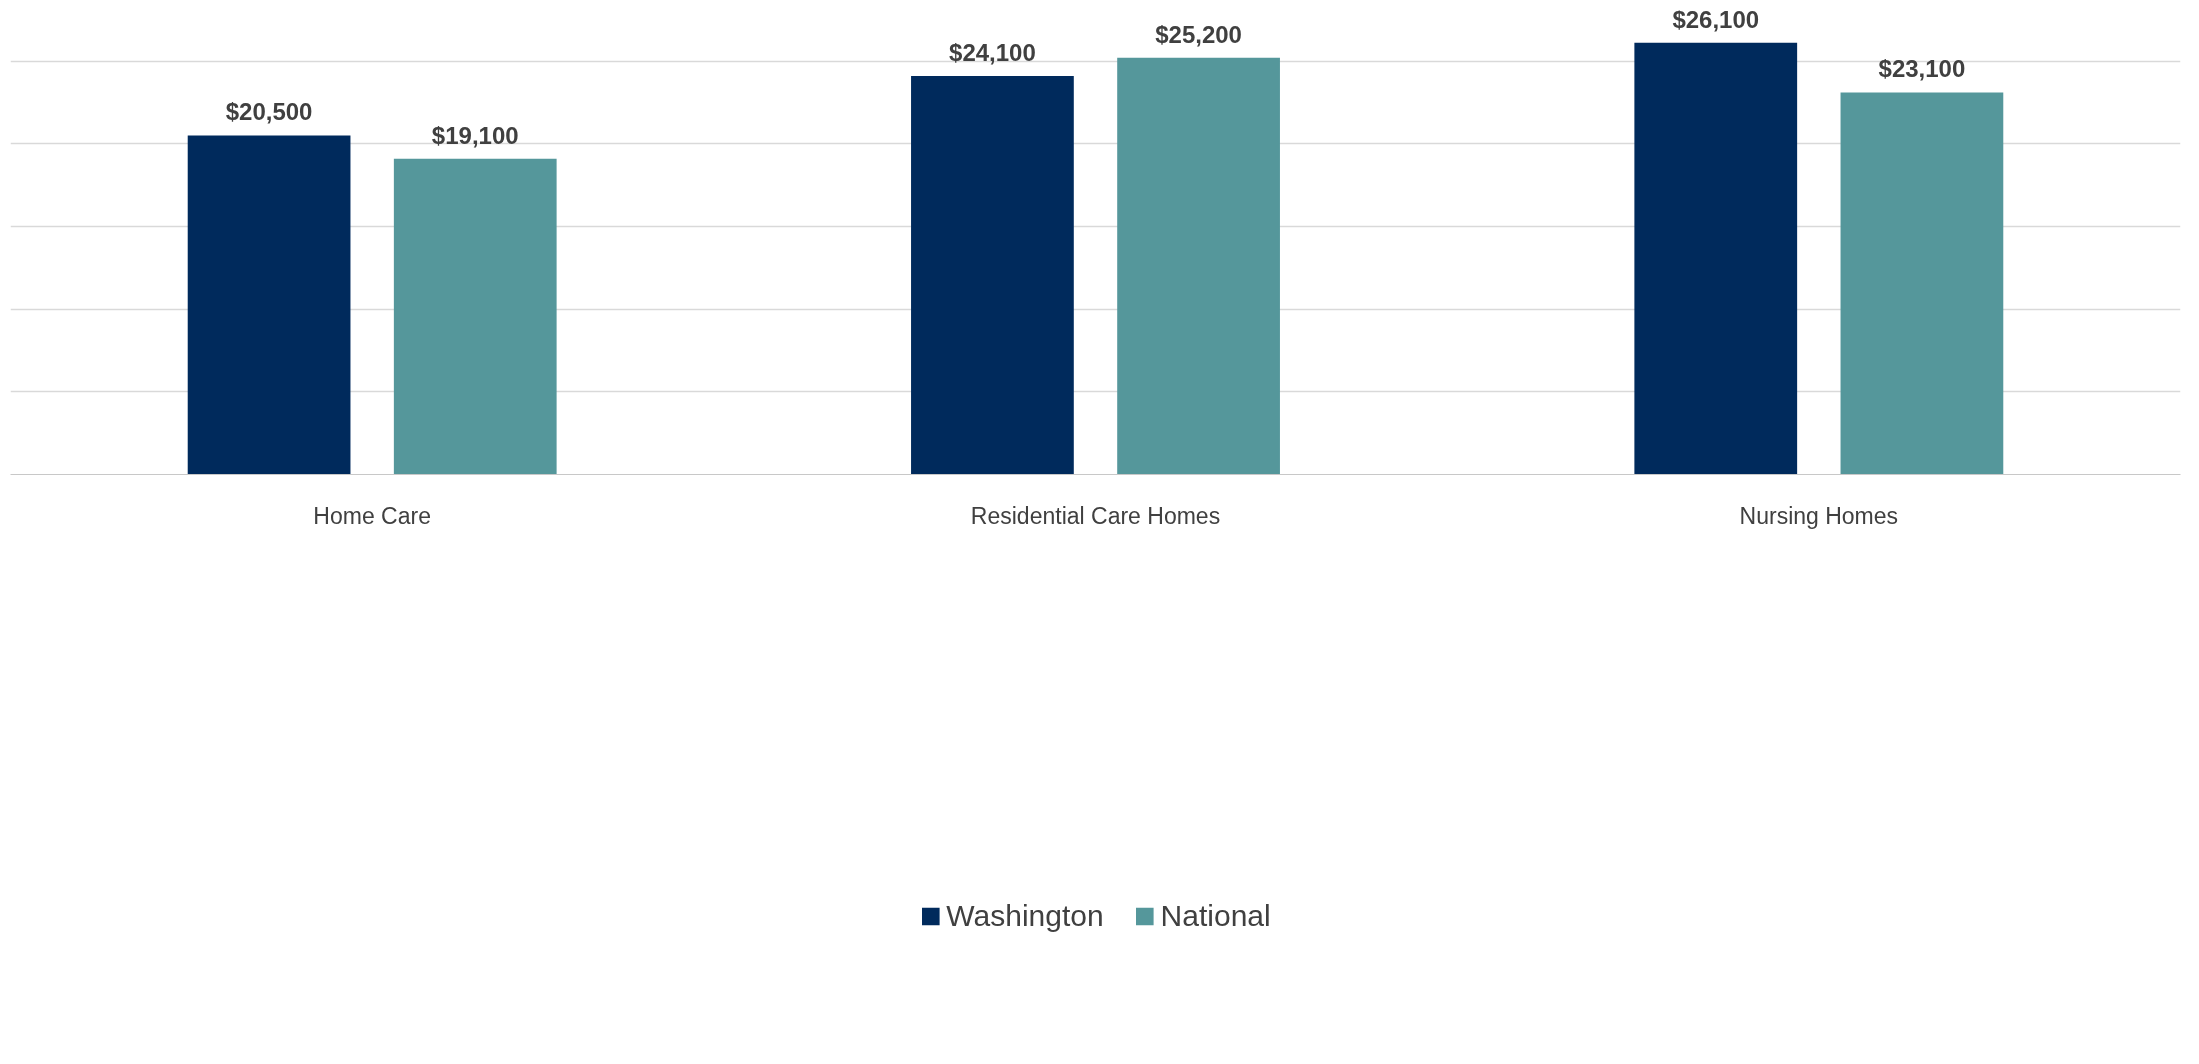  I want to click on data-label: $20,500, so click(269, 112).